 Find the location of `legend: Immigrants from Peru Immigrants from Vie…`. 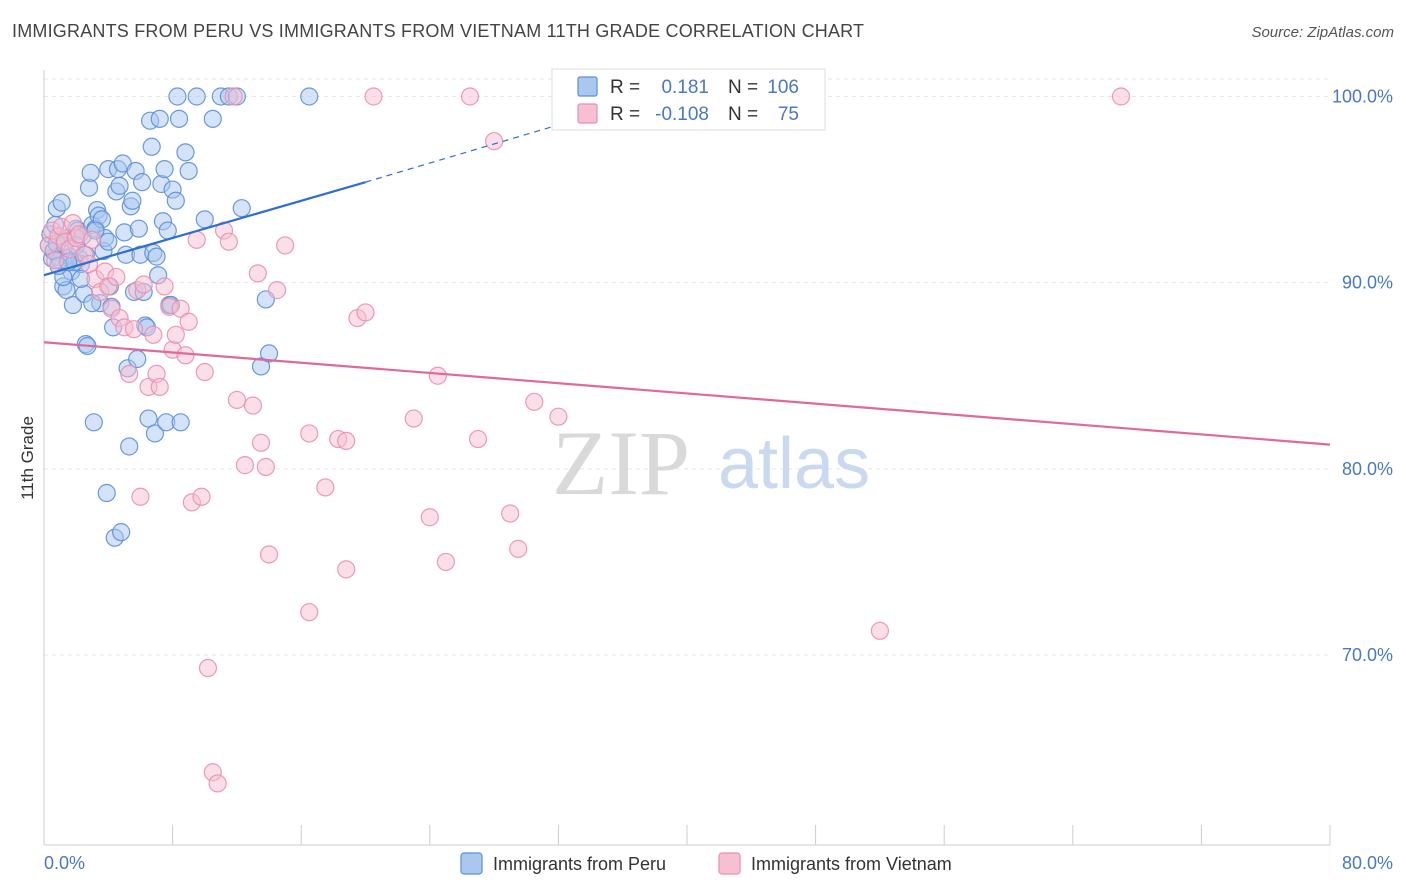

legend: Immigrants from Peru Immigrants from Vie… is located at coordinates (706, 863).